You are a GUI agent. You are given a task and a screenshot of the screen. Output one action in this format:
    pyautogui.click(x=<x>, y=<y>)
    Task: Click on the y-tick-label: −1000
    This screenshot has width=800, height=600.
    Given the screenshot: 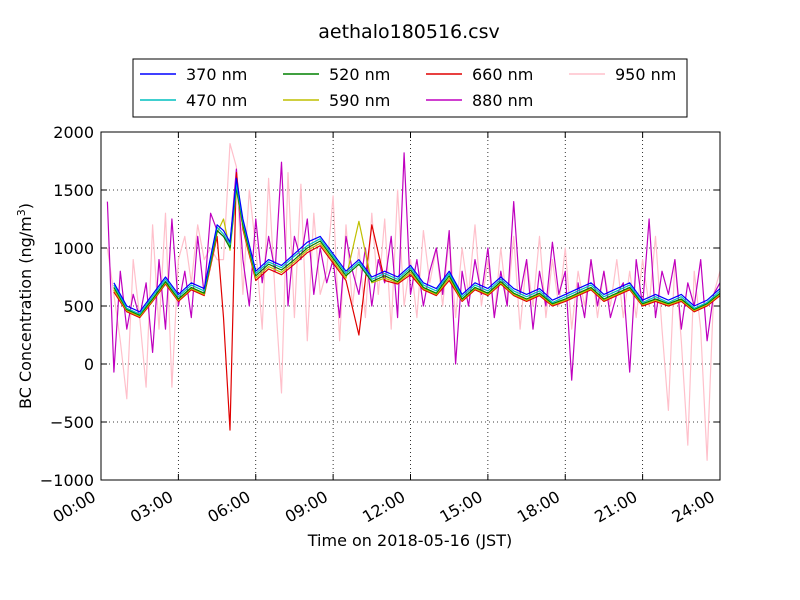 What is the action you would take?
    pyautogui.click(x=67, y=480)
    